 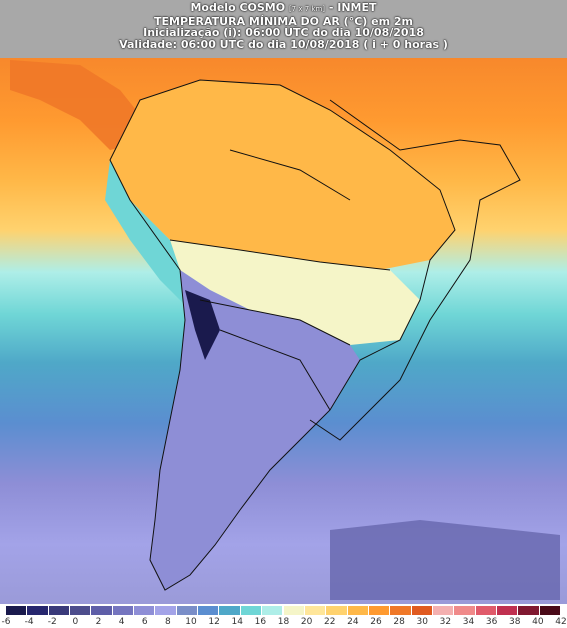 I want to click on legend-tick-label: 16, so click(x=260, y=622).